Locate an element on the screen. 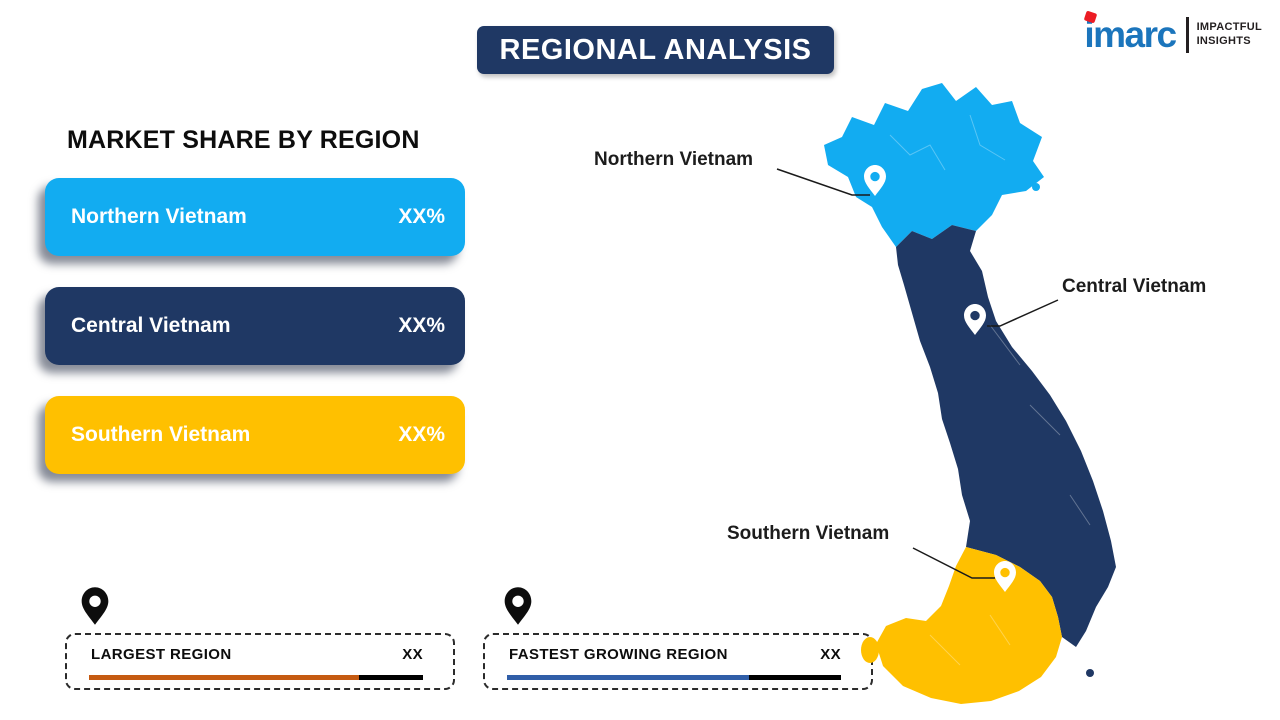 Image resolution: width=1280 pixels, height=720 pixels. logo-brand-text: imarc is located at coordinates (1130, 34).